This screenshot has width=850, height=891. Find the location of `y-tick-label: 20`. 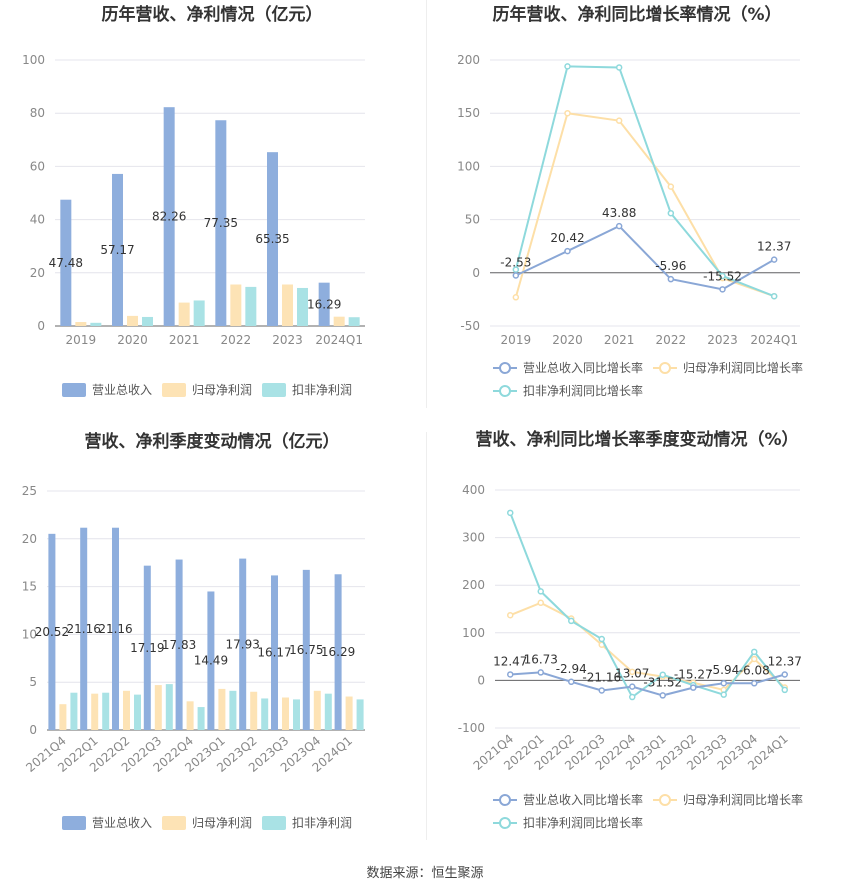

y-tick-label: 20 is located at coordinates (29, 539).